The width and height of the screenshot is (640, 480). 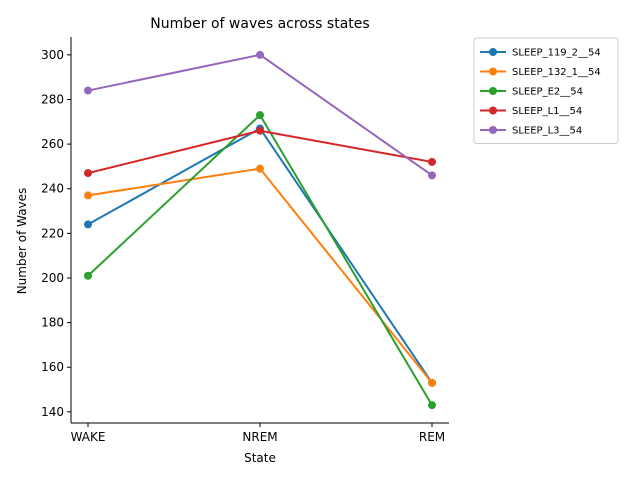 I want to click on legend-label: SLEEP_132_1__54, so click(x=556, y=72).